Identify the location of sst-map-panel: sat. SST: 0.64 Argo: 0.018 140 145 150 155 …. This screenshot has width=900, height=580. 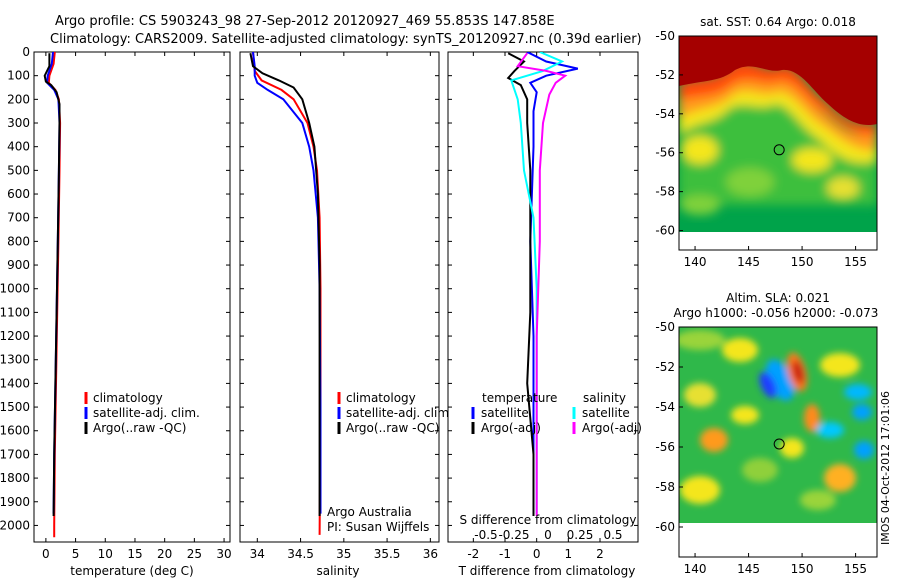
(766, 142).